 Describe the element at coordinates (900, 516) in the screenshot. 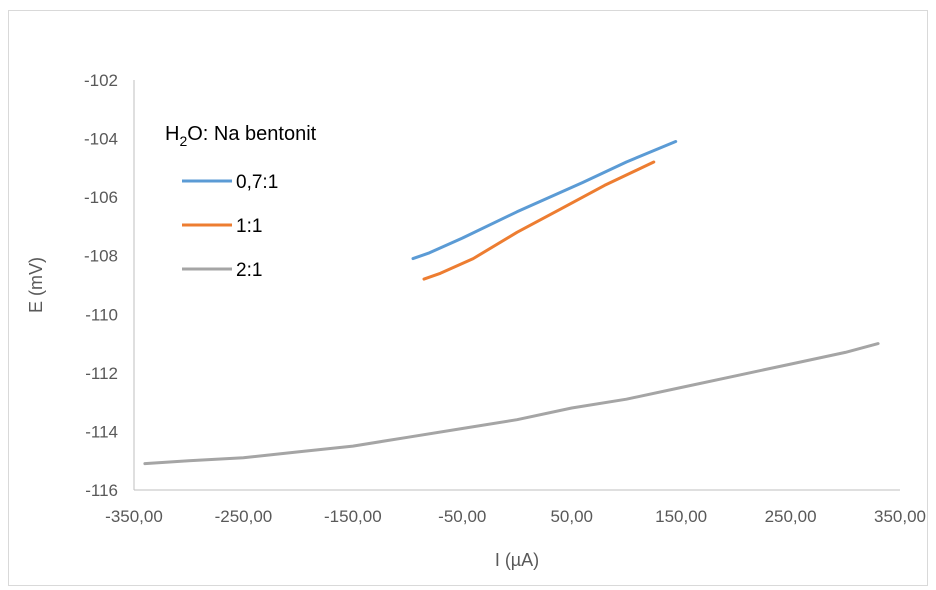

I see `x-tick-label: 350,00` at that location.